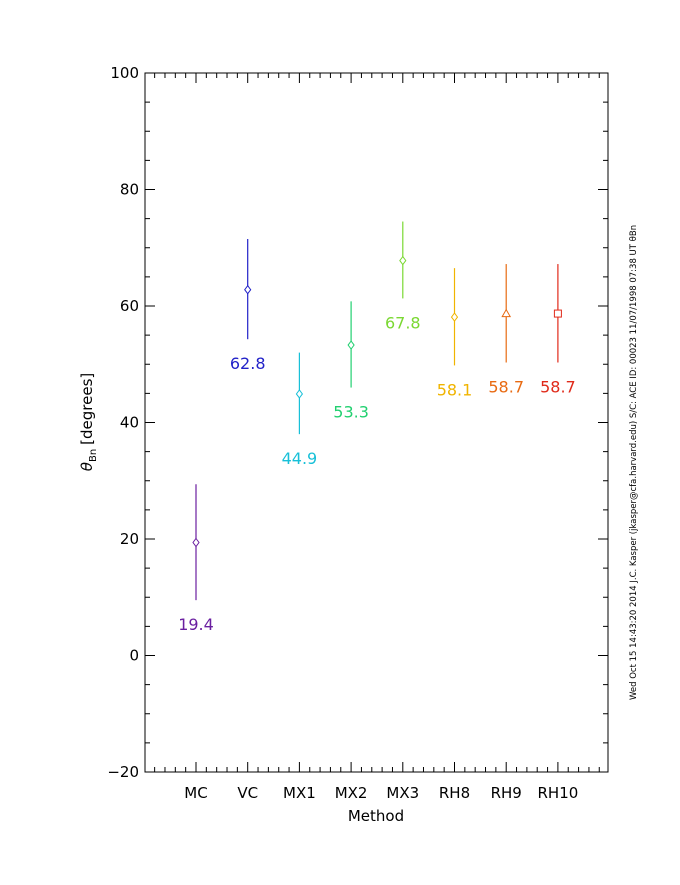  I want to click on x-tick-label: RH8, so click(454, 793).